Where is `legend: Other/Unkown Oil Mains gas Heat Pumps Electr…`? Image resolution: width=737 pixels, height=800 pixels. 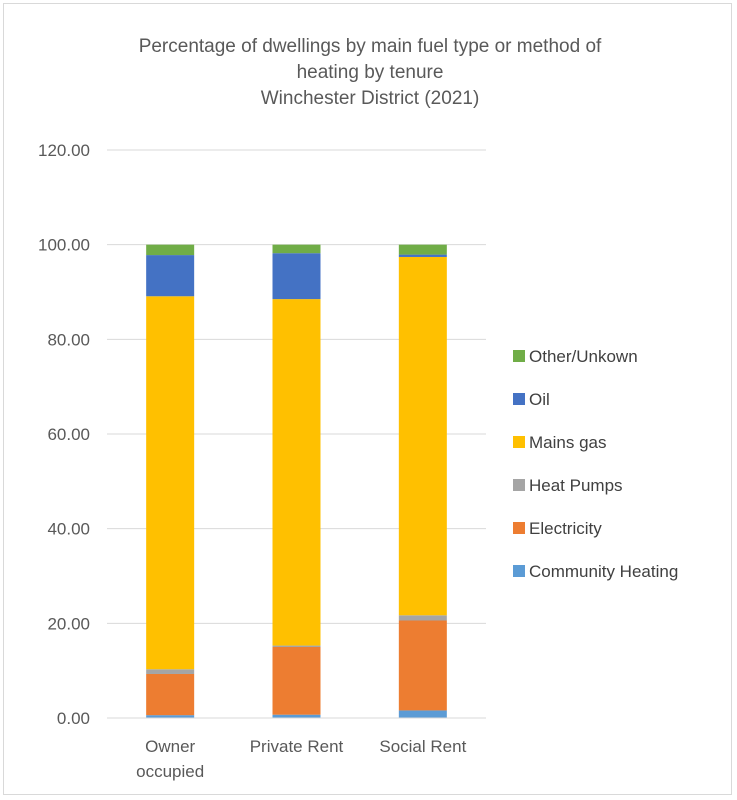
legend: Other/Unkown Oil Mains gas Heat Pumps Electr… is located at coordinates (595, 464).